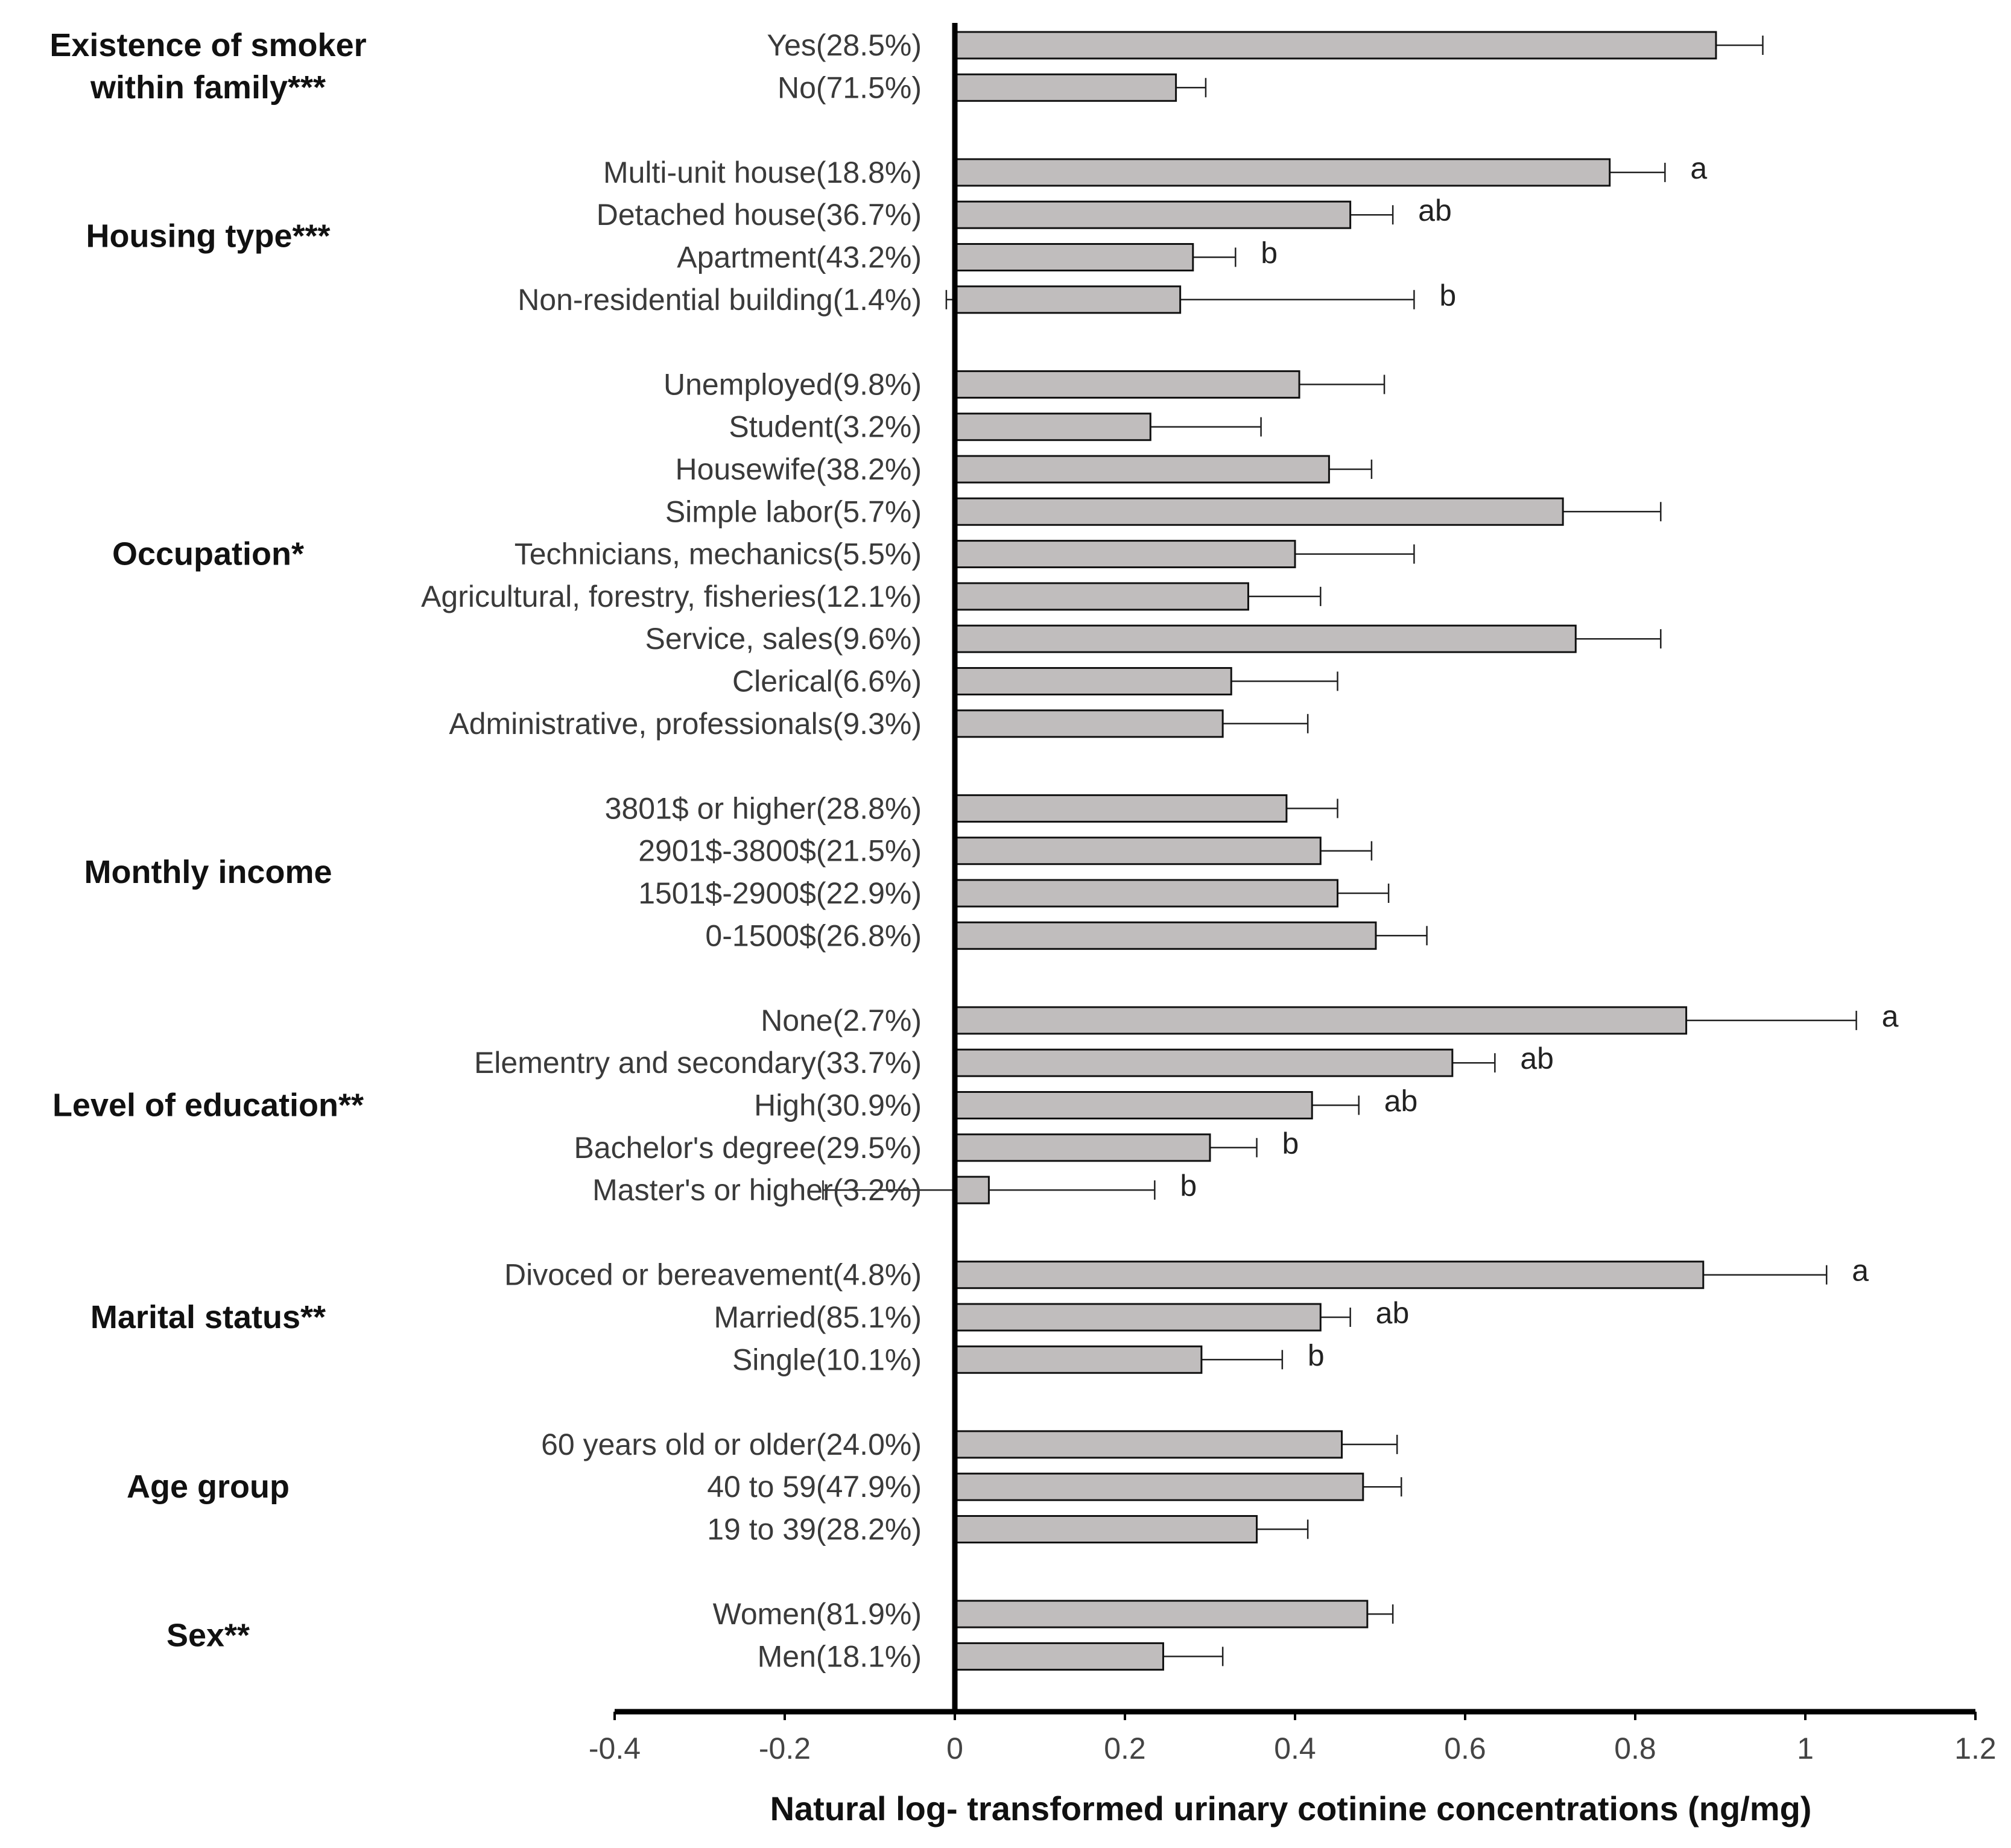 This screenshot has height=1848, width=2011. Describe the element at coordinates (844, 45) in the screenshot. I see `category-label: Yes(28.5%)` at that location.